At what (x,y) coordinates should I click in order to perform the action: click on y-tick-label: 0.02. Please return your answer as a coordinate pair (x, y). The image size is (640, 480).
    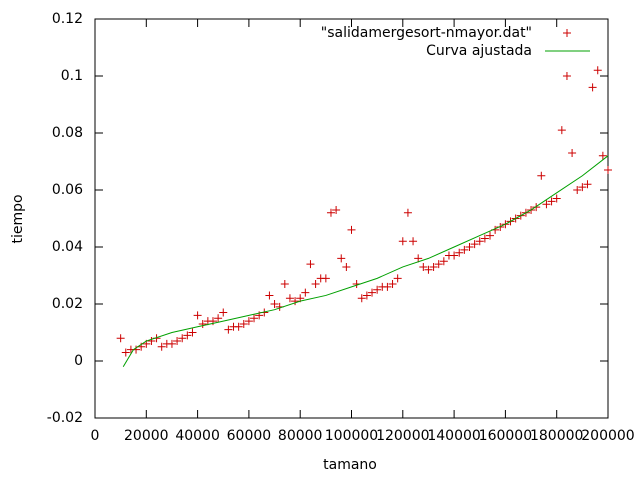
    Looking at the image, I should click on (67, 304).